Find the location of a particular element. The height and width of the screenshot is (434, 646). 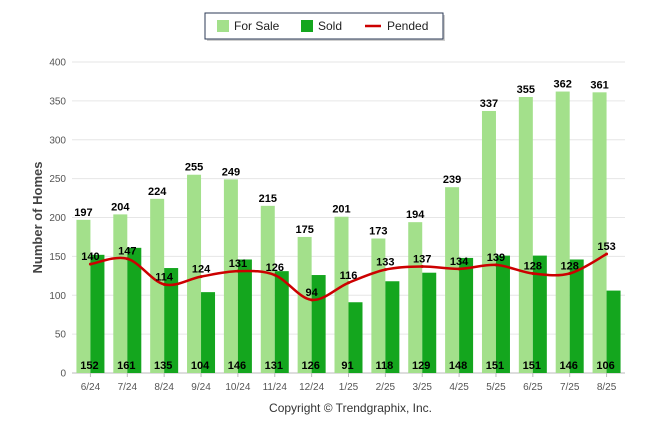

data-label-sold: 104 is located at coordinates (200, 366).